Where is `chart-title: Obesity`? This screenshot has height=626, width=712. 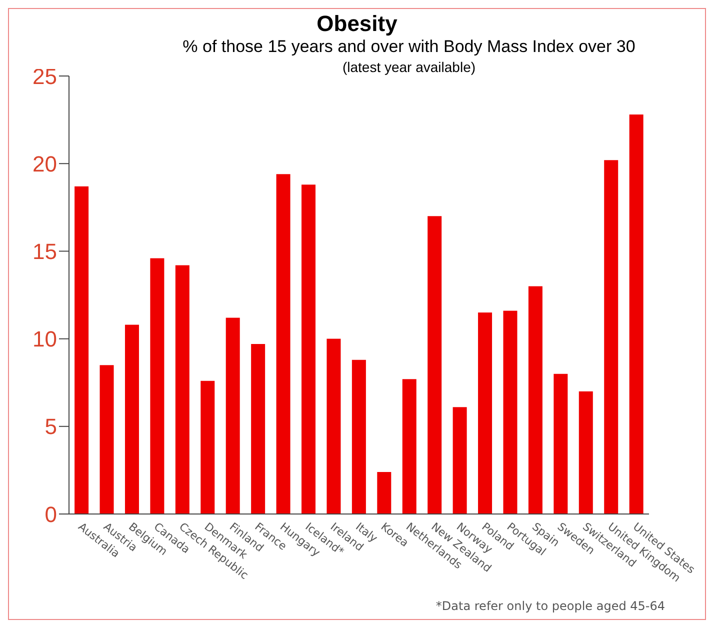
chart-title: Obesity is located at coordinates (357, 24).